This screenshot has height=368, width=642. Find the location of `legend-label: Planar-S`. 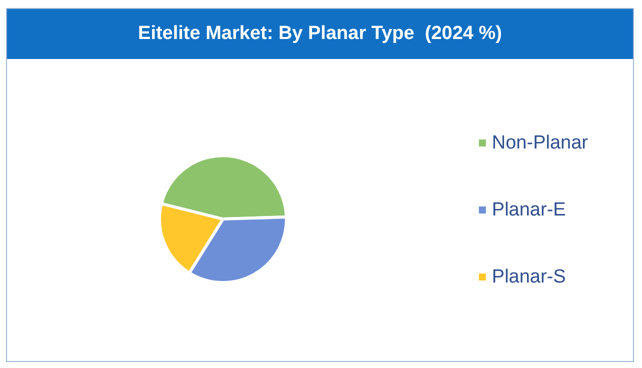

legend-label: Planar-S is located at coordinates (529, 277).